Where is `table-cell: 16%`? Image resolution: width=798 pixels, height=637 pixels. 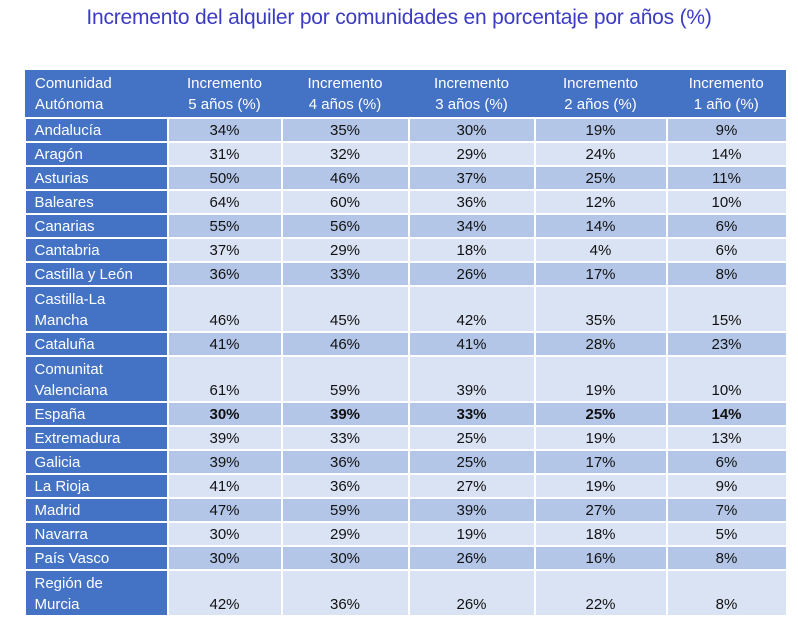
table-cell: 16% is located at coordinates (600, 557).